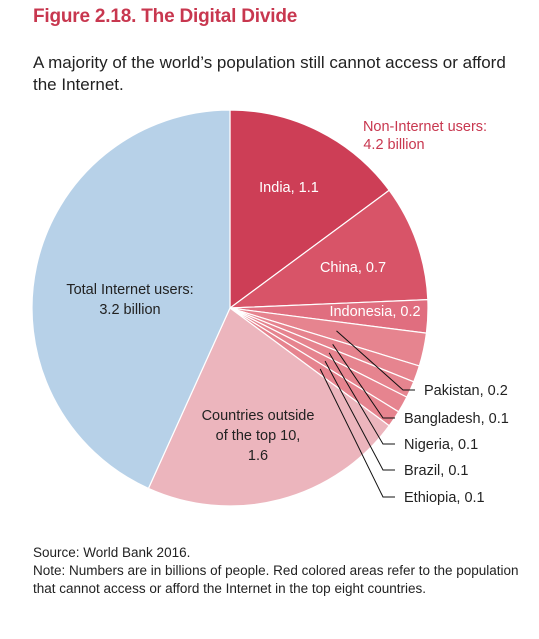  What do you see at coordinates (444, 498) in the screenshot?
I see `slice-label-ethiopia: Ethiopia, 0.1` at bounding box center [444, 498].